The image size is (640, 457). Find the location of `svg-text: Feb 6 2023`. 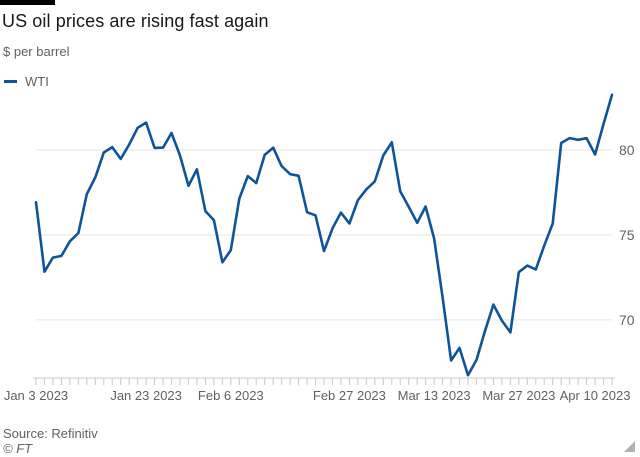

svg-text: Feb 6 2023 is located at coordinates (231, 395).